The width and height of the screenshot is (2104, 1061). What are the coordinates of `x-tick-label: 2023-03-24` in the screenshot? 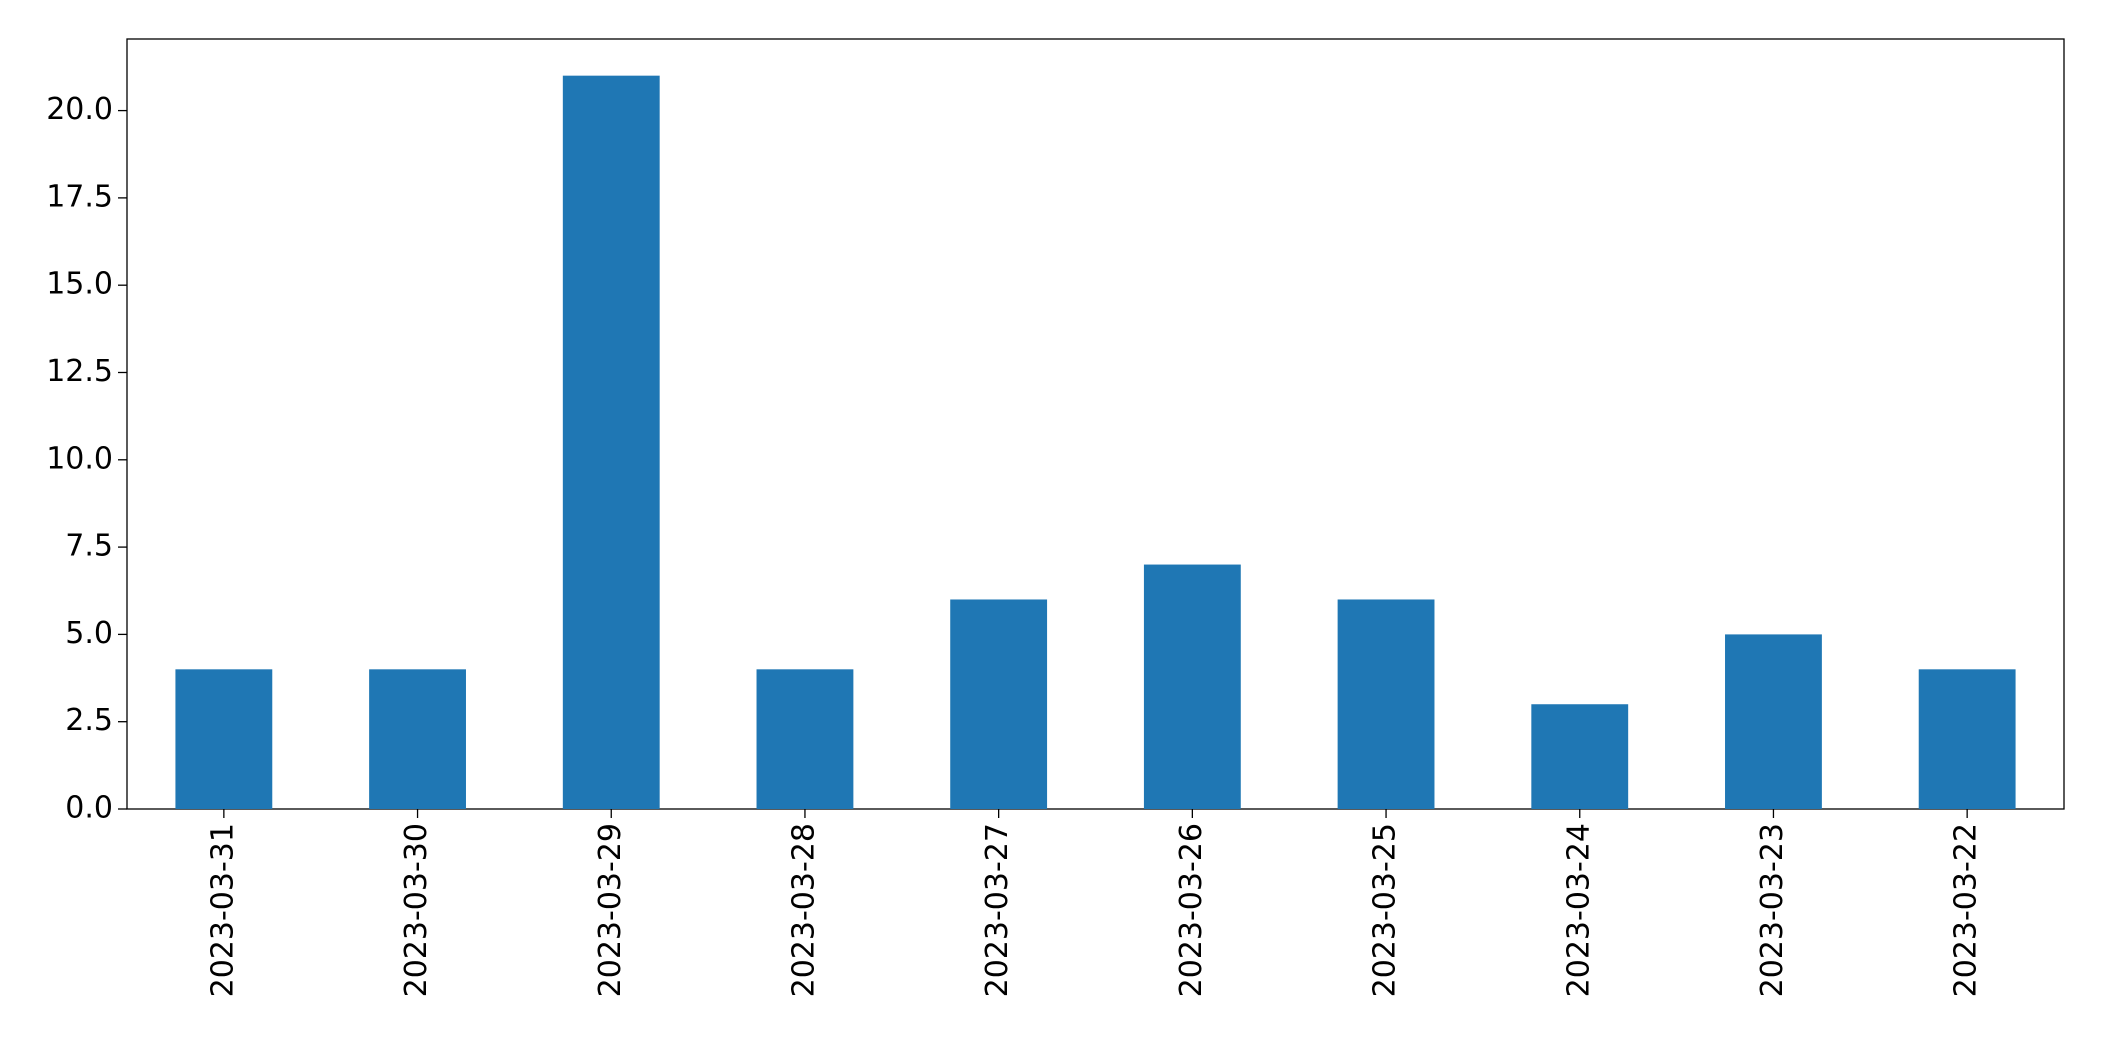 It's located at (1578, 910).